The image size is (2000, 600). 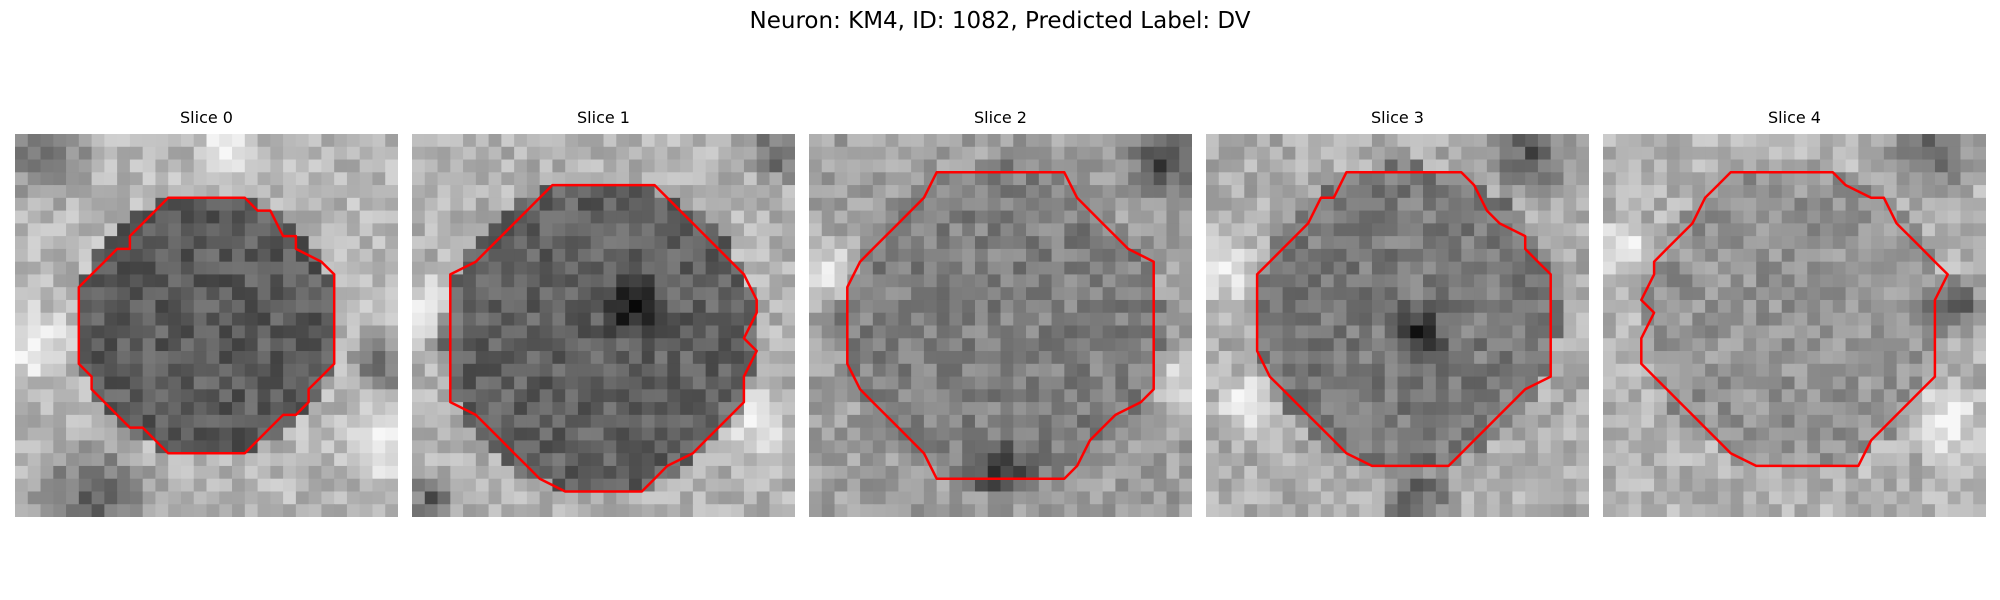 I want to click on slice-label: Slice 3, so click(x=1397, y=117).